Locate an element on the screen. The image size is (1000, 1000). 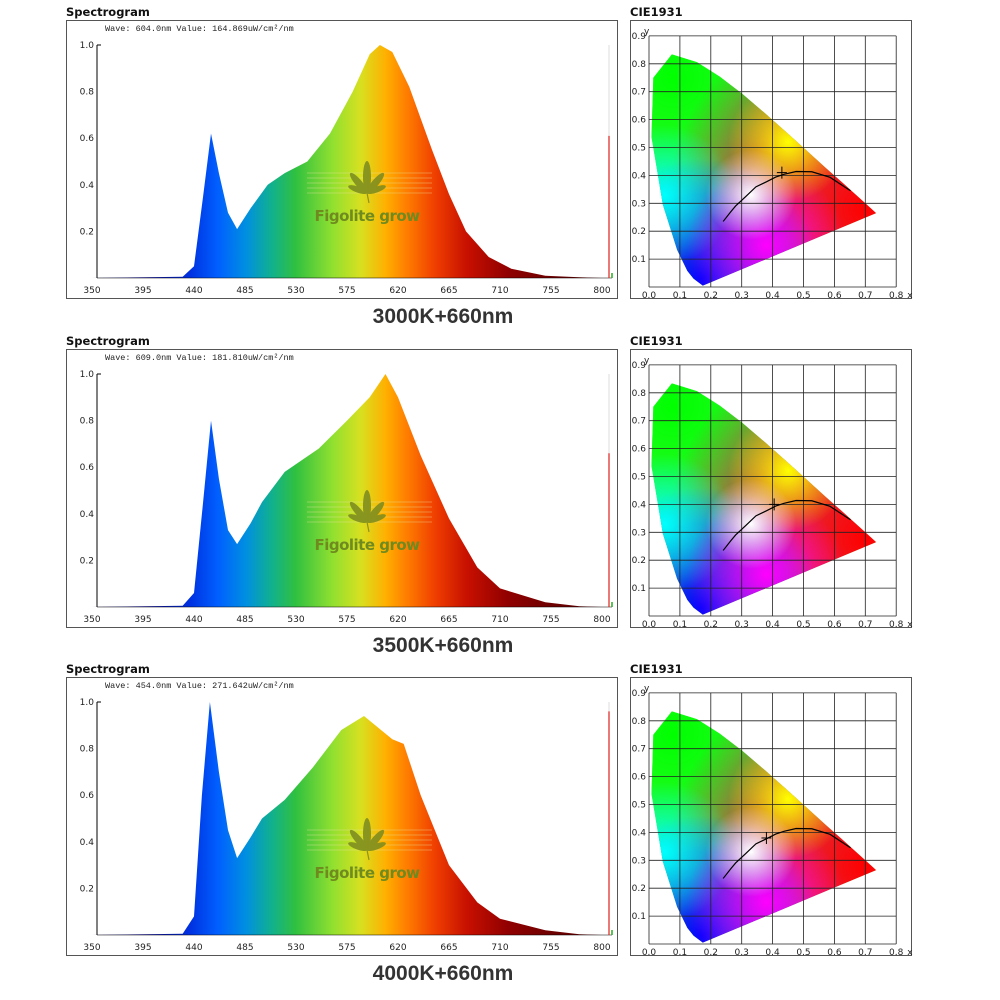
cie-y-tick-label: 0.2 is located at coordinates (639, 889).